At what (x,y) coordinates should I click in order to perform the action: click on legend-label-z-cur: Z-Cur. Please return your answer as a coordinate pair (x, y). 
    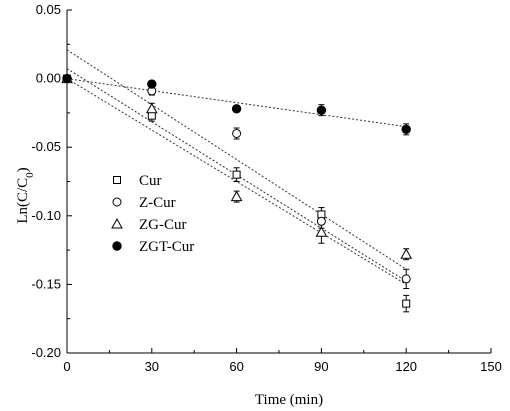
    Looking at the image, I should click on (157, 203).